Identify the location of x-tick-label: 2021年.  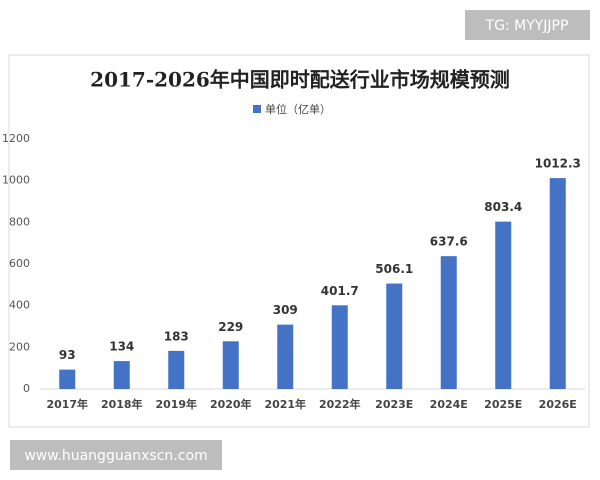
(285, 404).